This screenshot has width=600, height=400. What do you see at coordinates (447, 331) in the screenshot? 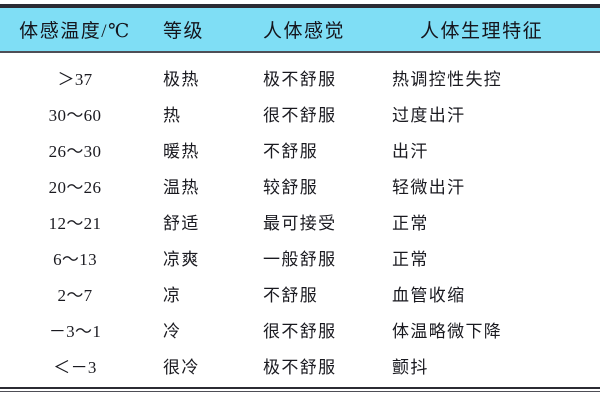
I see `cell-physiology: 体温略微下降` at bounding box center [447, 331].